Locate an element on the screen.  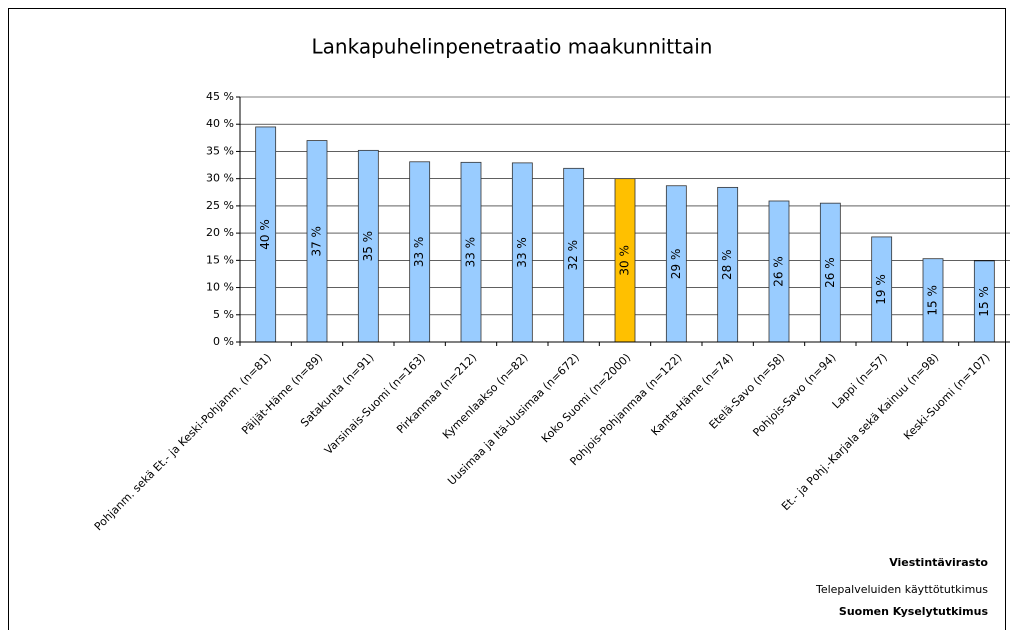
y-tick-label: 25 % is located at coordinates (220, 205).